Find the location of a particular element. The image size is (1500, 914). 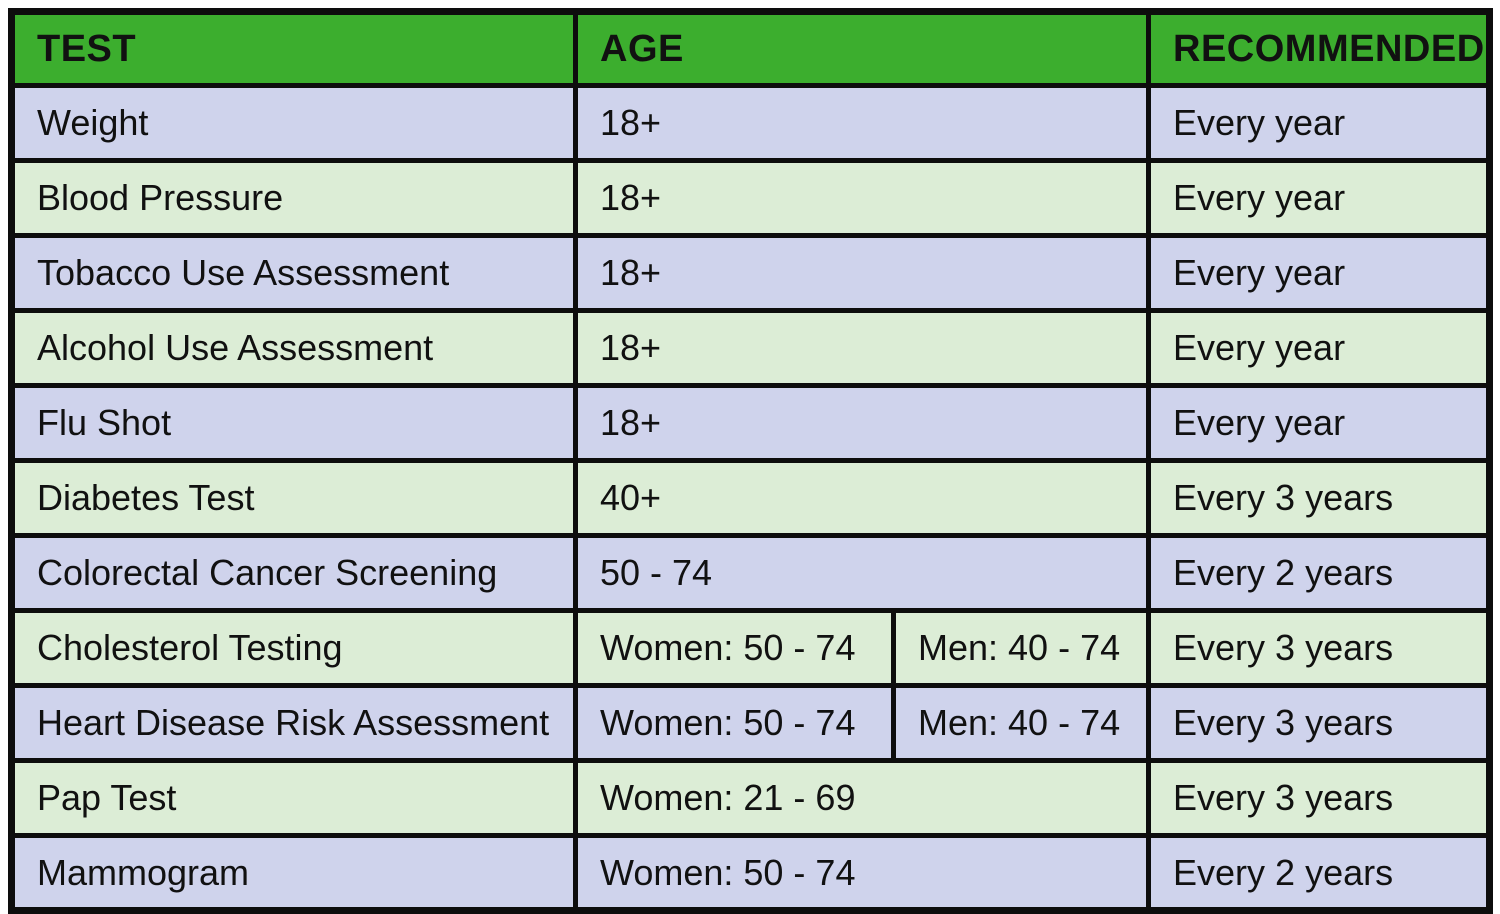

table-row-diabetes-test: Diabetes Test 40+ Every 3 years is located at coordinates (751, 498).